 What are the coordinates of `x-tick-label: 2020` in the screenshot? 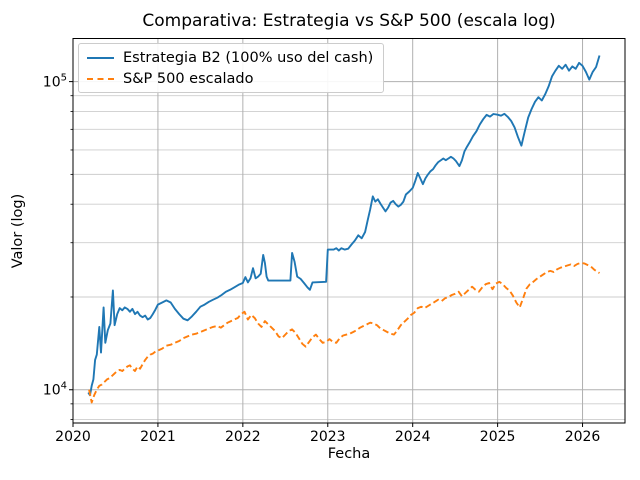 It's located at (73, 437).